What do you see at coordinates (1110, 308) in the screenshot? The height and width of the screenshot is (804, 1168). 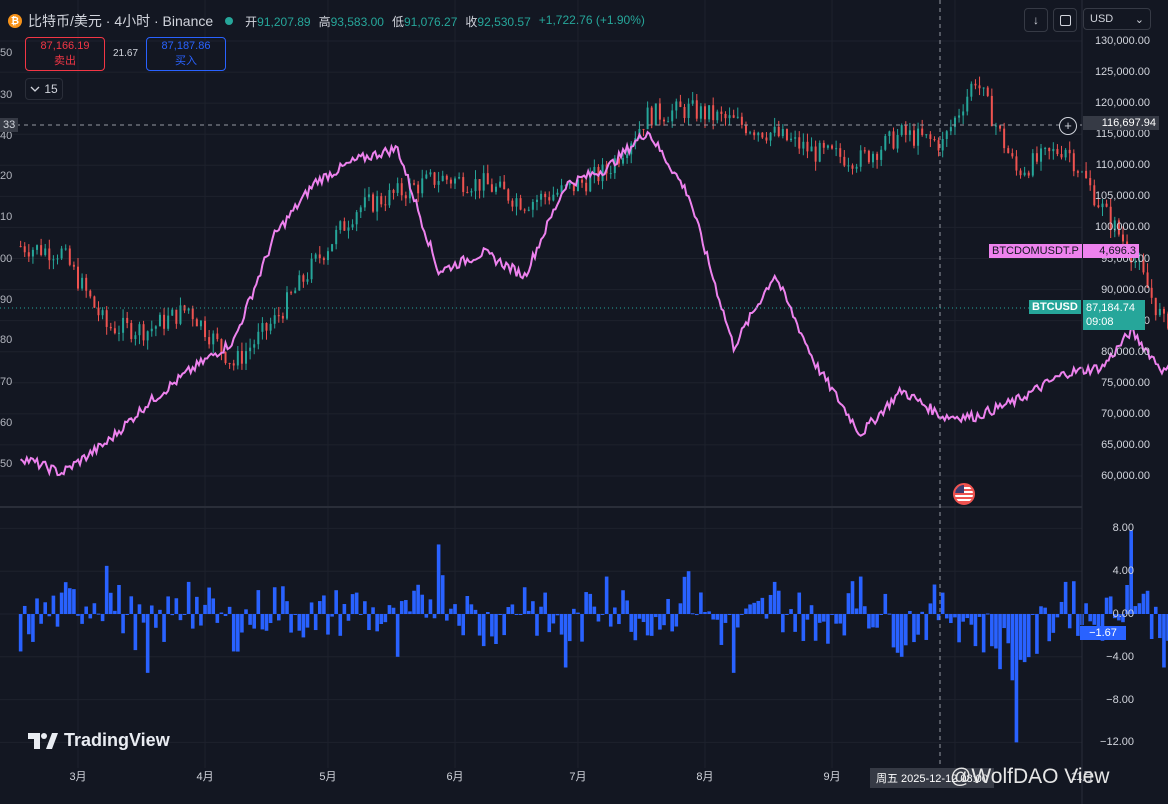 I see `btc-last-price: 87,184.74` at bounding box center [1110, 308].